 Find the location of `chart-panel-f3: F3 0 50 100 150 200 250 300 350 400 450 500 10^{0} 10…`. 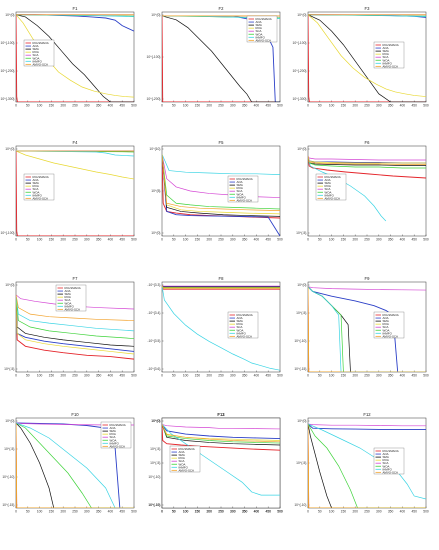

chart-panel-f3: F3 0 50 100 150 200 250 300 350 400 450 500 10^{0} 10… is located at coordinates (360, 57).